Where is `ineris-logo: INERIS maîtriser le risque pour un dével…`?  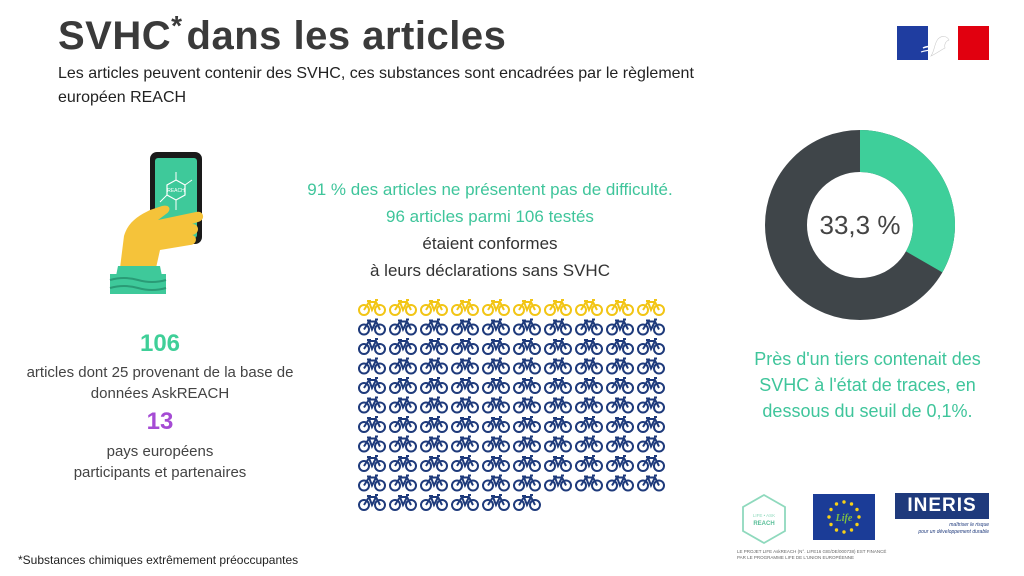 ineris-logo: INERIS maîtriser le risque pour un dével… is located at coordinates (942, 516).